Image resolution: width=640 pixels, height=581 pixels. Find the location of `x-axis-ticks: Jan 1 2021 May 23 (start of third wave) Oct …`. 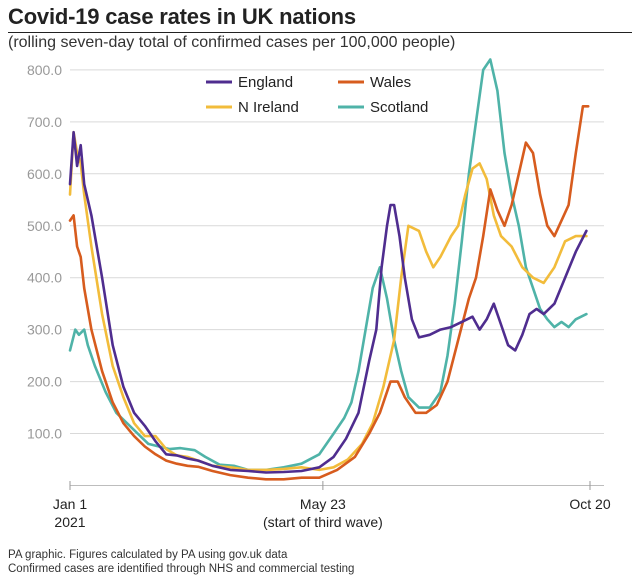

x-axis-ticks: Jan 1 2021 May 23 (start of third wave) Oct … is located at coordinates (332, 505).